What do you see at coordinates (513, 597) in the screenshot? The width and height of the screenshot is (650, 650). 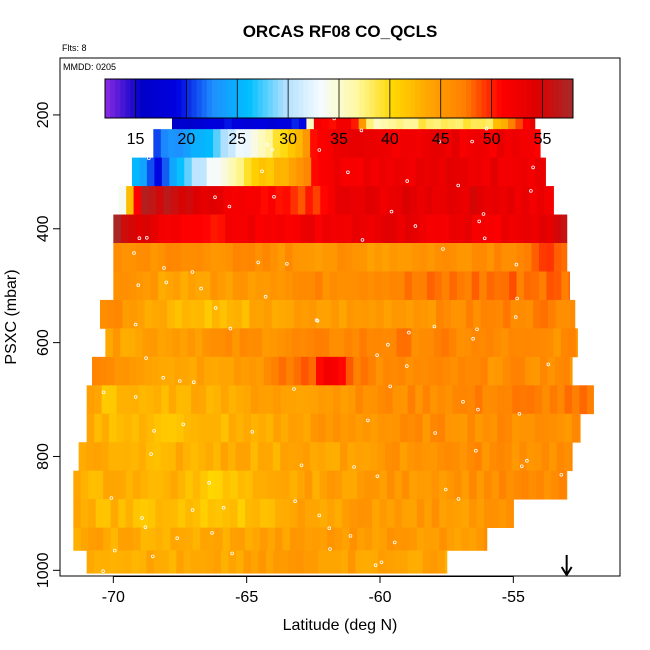 I see `x-tick-label: -55` at bounding box center [513, 597].